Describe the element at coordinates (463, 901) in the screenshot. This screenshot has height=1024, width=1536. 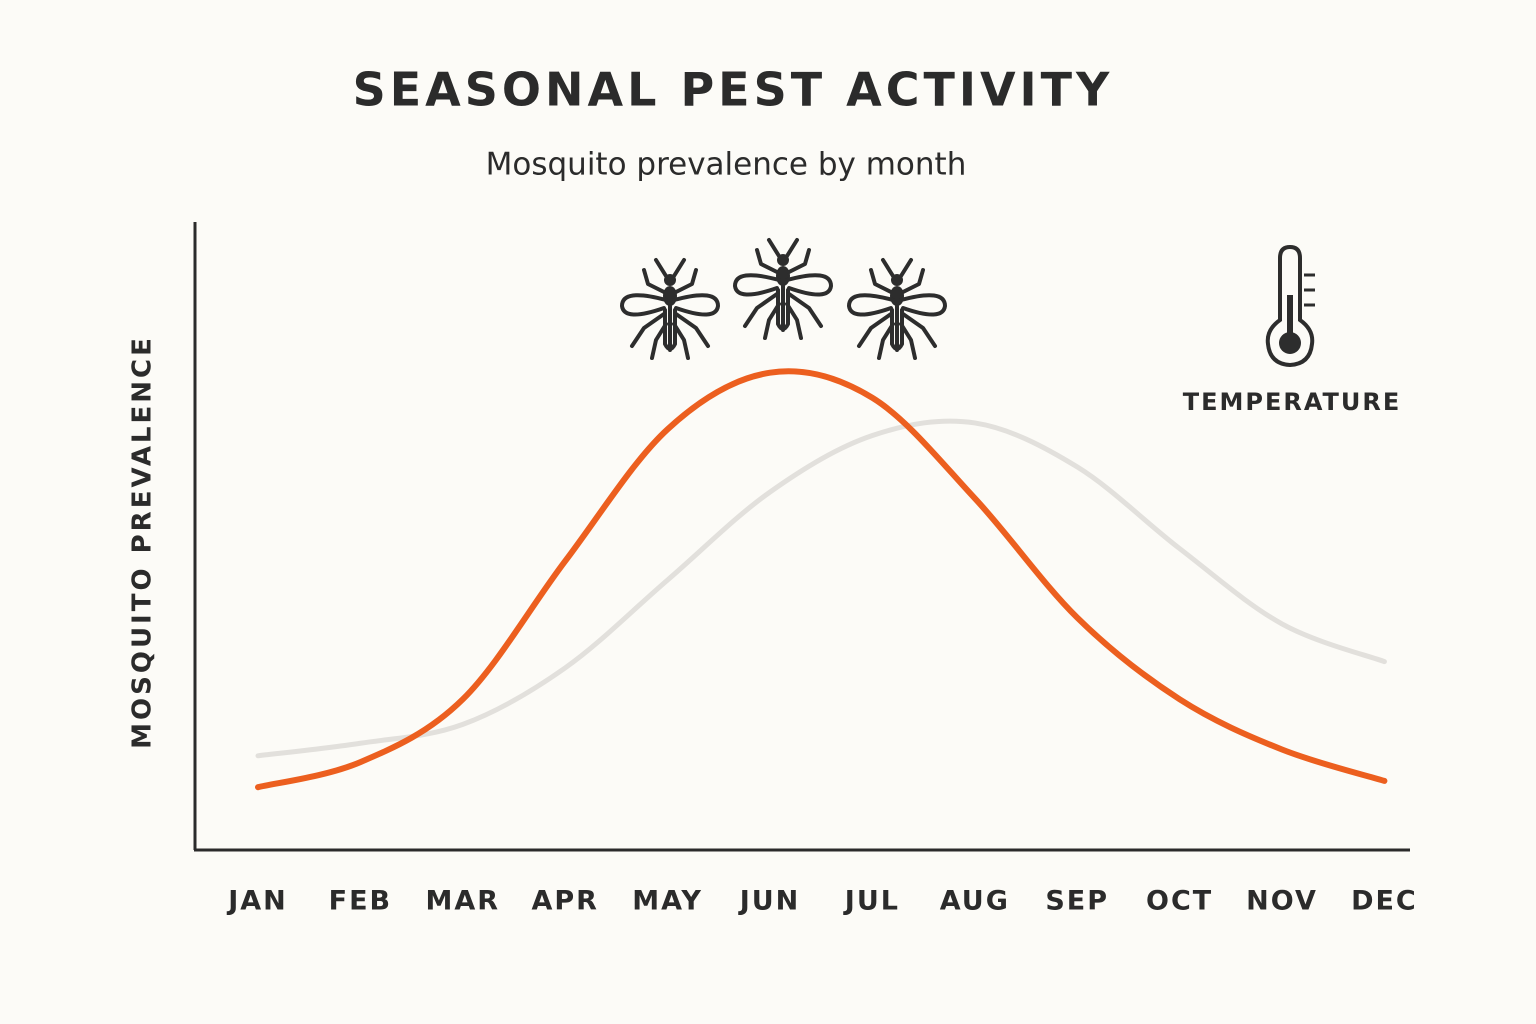
I see `x-tick-label: MAR` at that location.